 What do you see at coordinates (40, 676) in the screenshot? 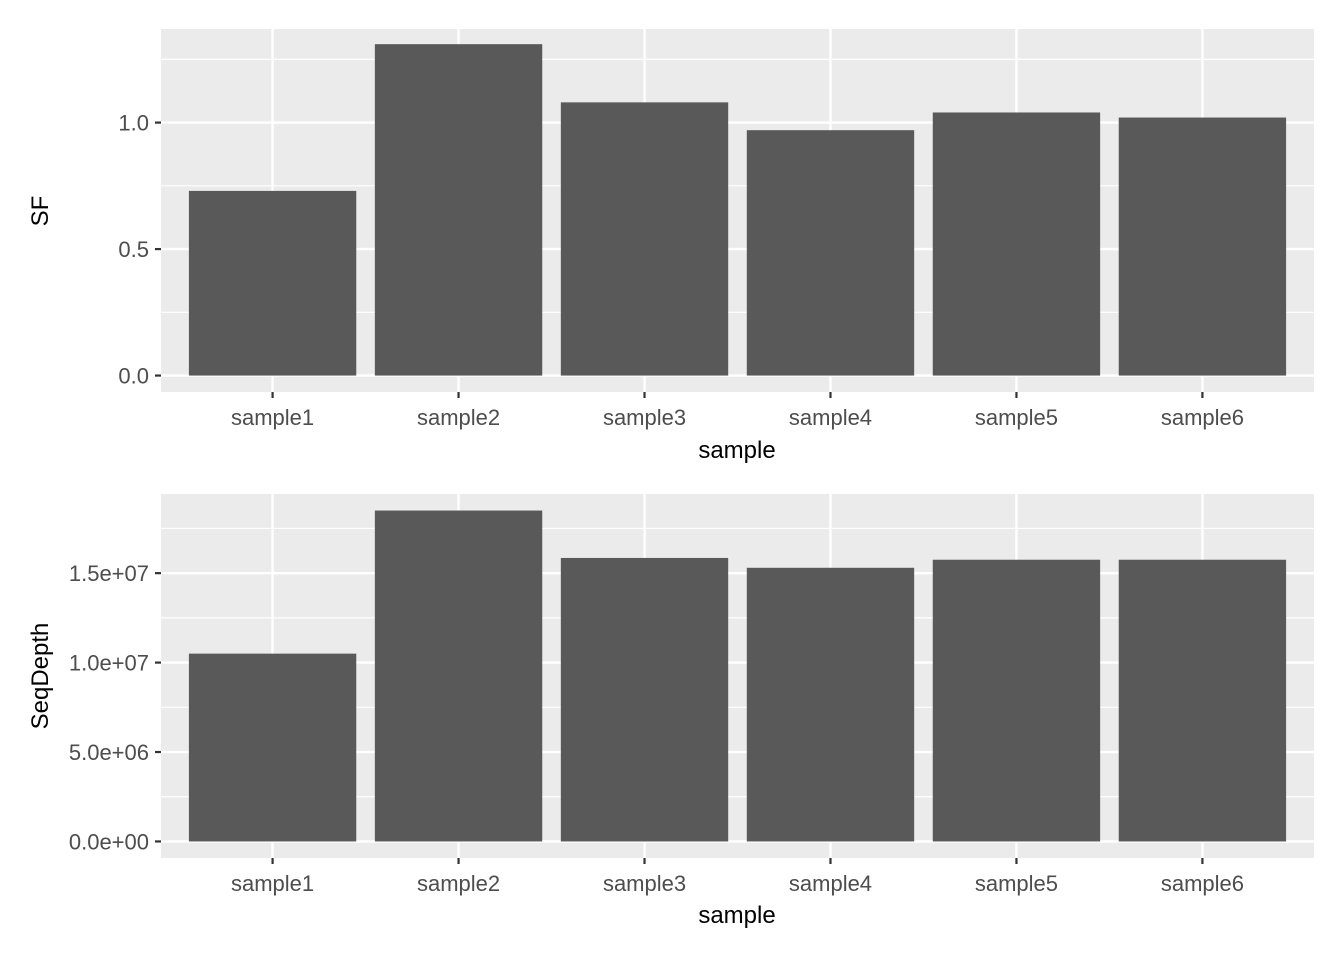
I see `seqdepth-y-axis-title: SeqDepth` at bounding box center [40, 676].